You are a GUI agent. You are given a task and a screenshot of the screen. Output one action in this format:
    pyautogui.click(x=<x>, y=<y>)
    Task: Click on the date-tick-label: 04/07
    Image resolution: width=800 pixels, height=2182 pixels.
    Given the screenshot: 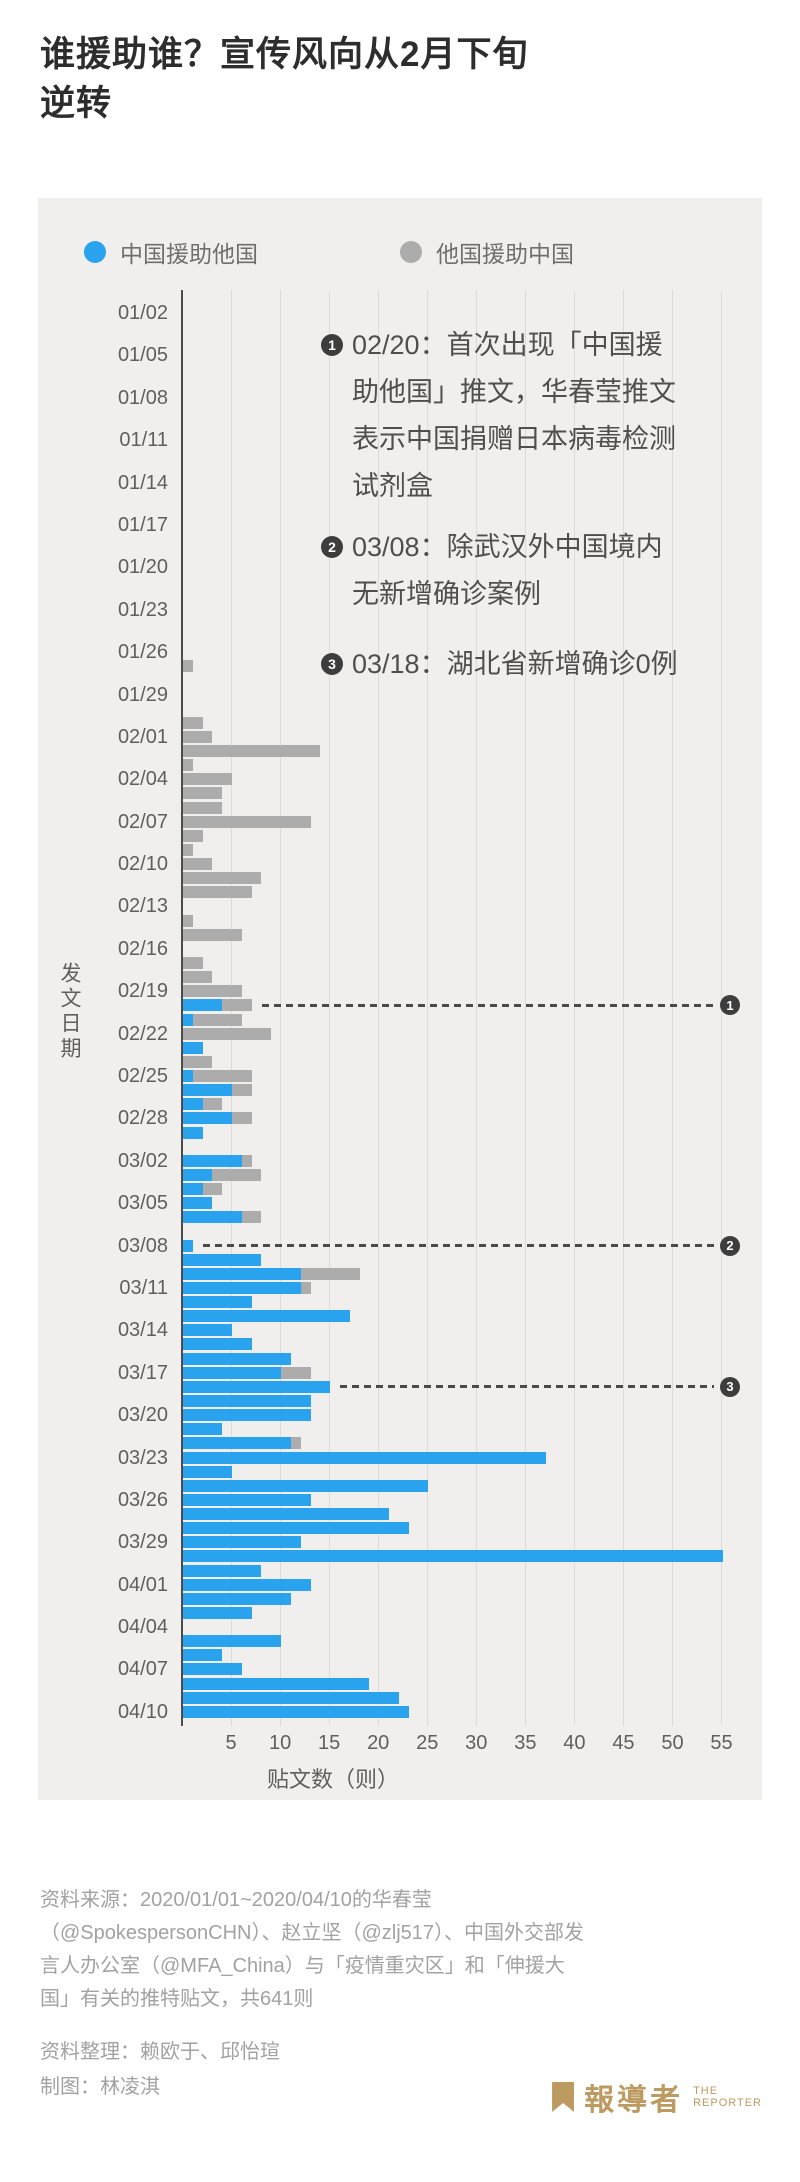 What is the action you would take?
    pyautogui.click(x=142, y=1669)
    